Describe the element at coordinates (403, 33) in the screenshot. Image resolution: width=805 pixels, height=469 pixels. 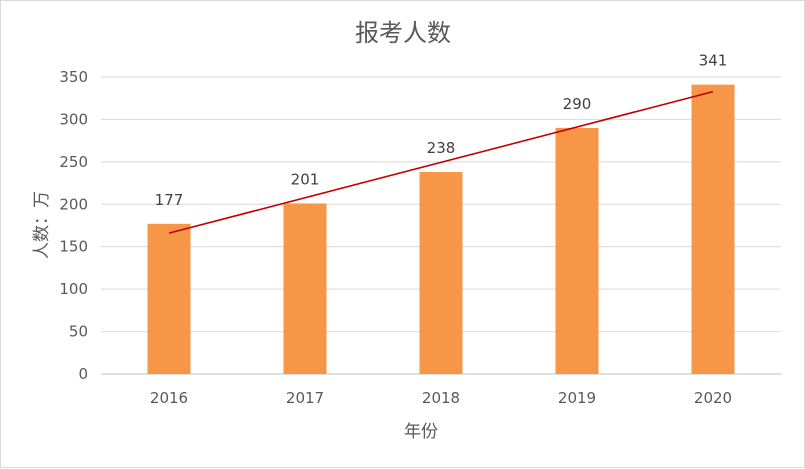
I see `chart-title: 报考人数` at that location.